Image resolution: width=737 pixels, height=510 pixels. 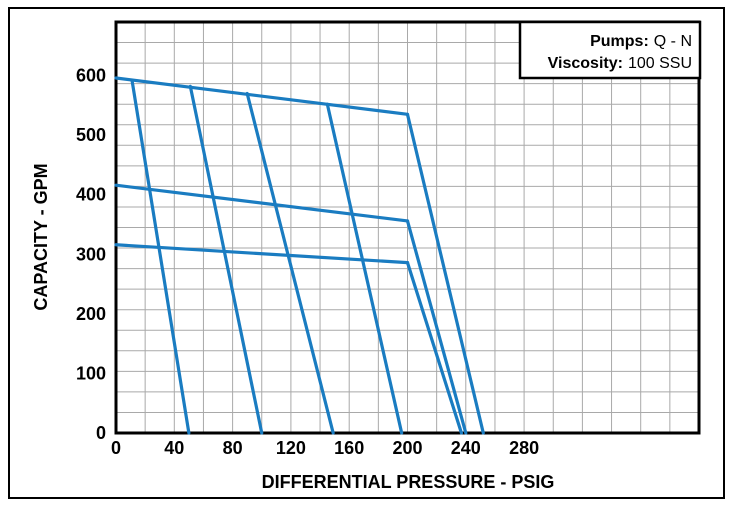 What do you see at coordinates (407, 448) in the screenshot?
I see `x-tick-label: 200` at bounding box center [407, 448].